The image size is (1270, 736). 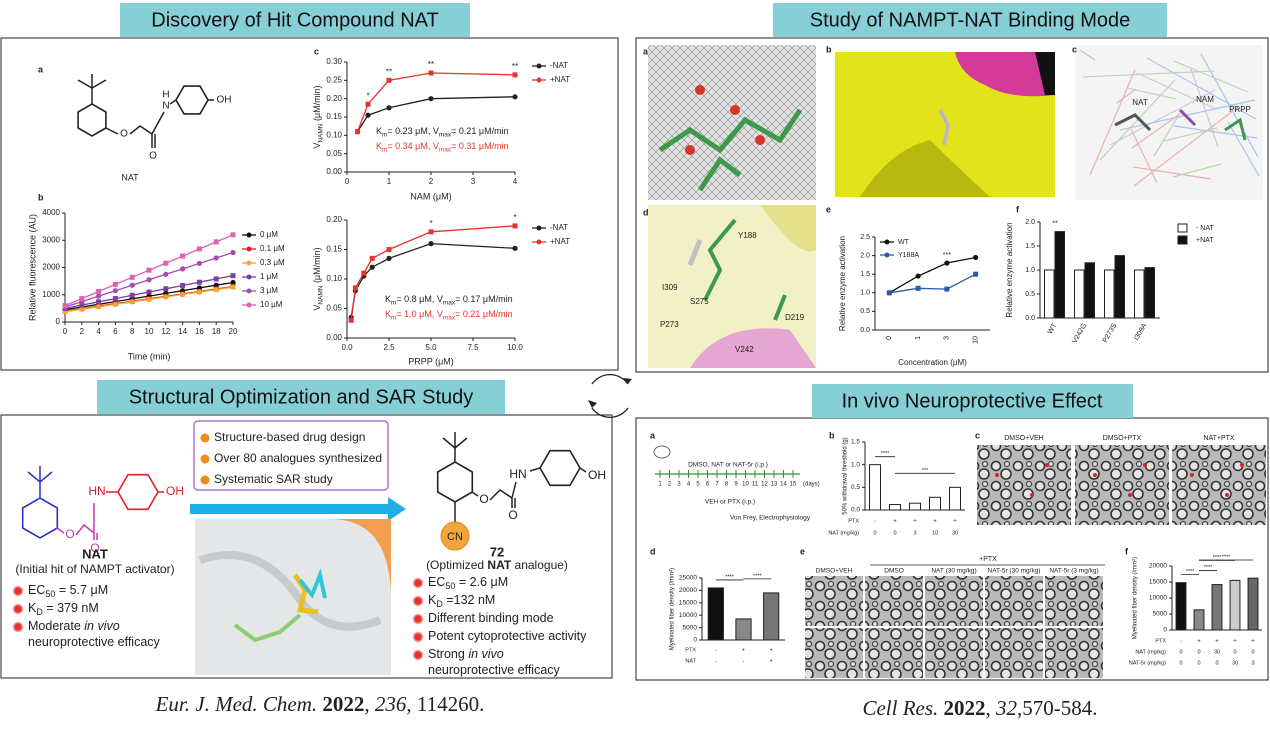 I want to click on text-run: ,, so click(x=369, y=704).